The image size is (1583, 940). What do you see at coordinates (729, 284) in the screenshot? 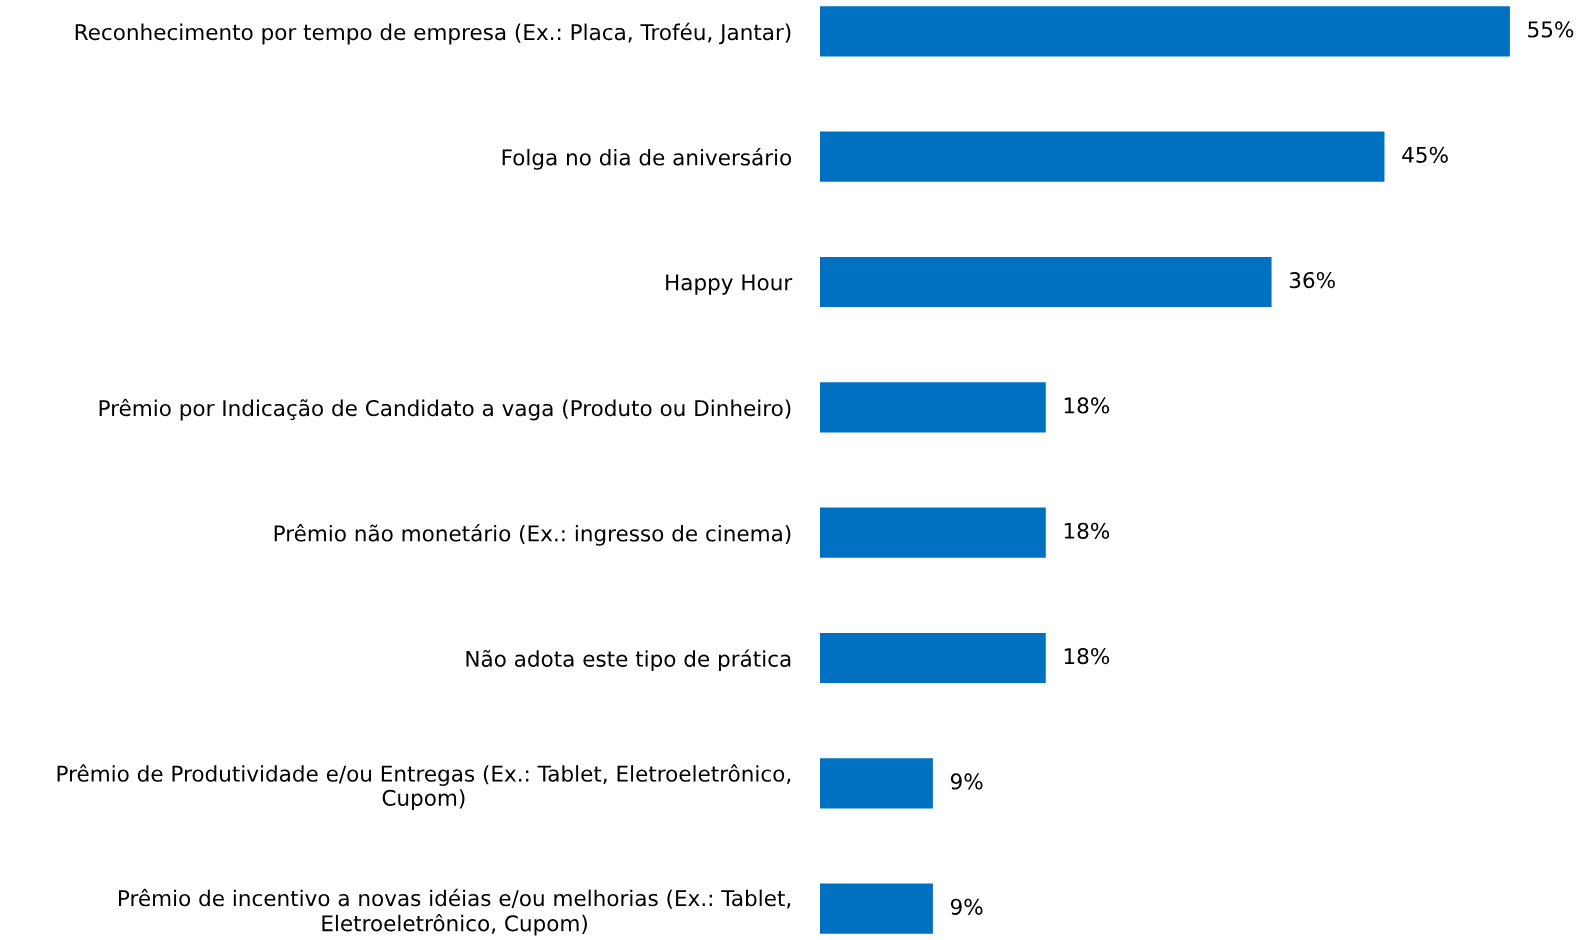
I see `y-tick-label: Happy Hour` at bounding box center [729, 284].